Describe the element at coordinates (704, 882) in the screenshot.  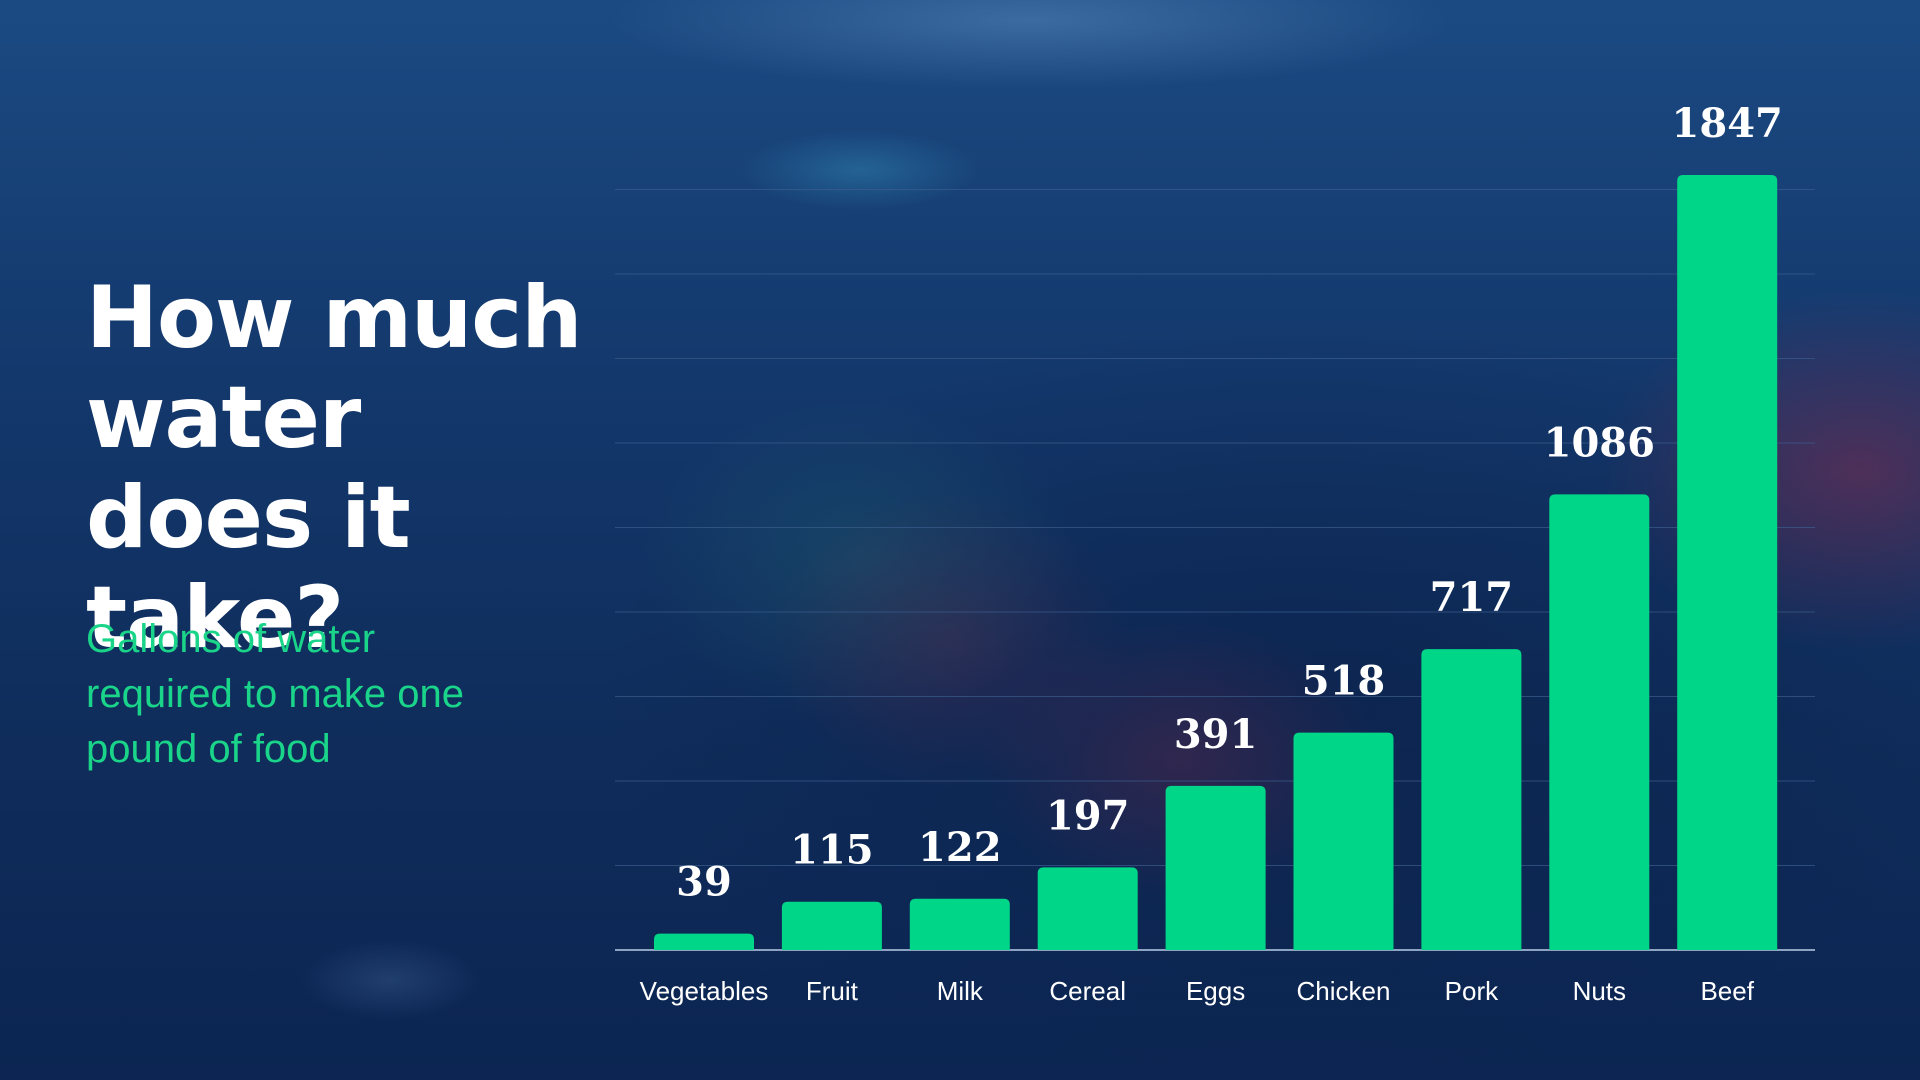
I see `value-label-vegetables: 39` at that location.